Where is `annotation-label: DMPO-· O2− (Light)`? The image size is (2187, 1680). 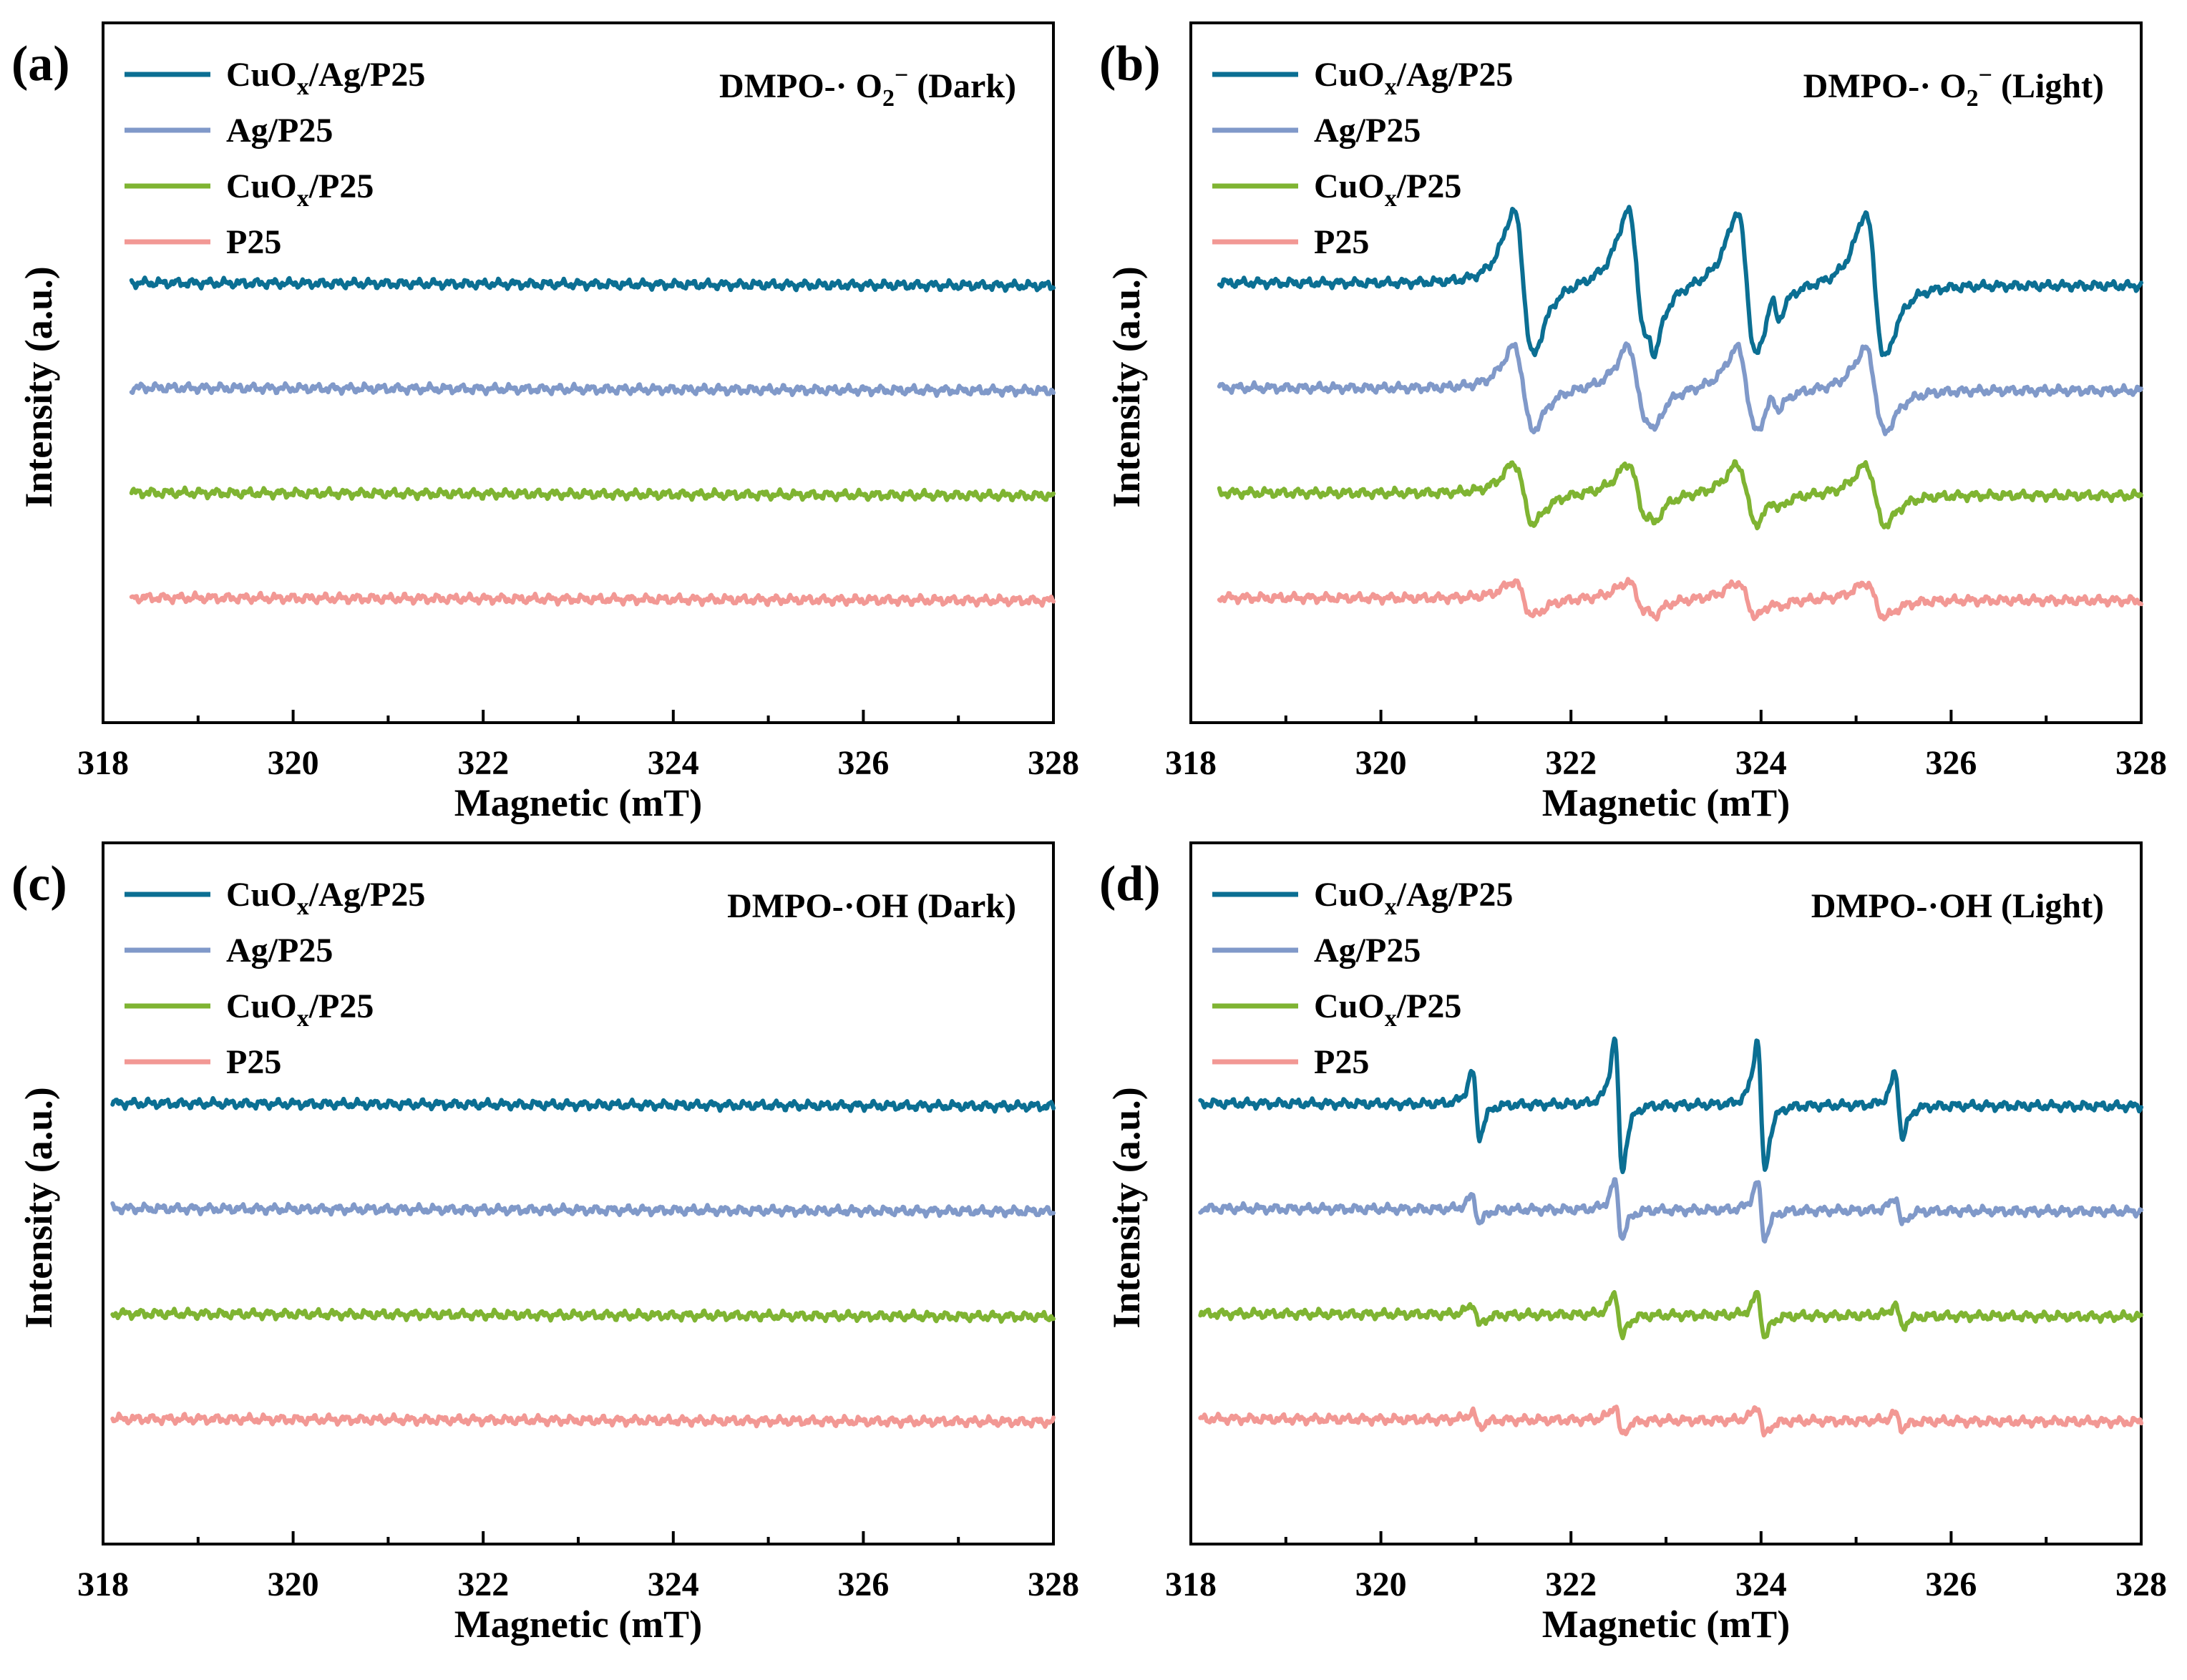 annotation-label: DMPO-· O2− (Light) is located at coordinates (1953, 87).